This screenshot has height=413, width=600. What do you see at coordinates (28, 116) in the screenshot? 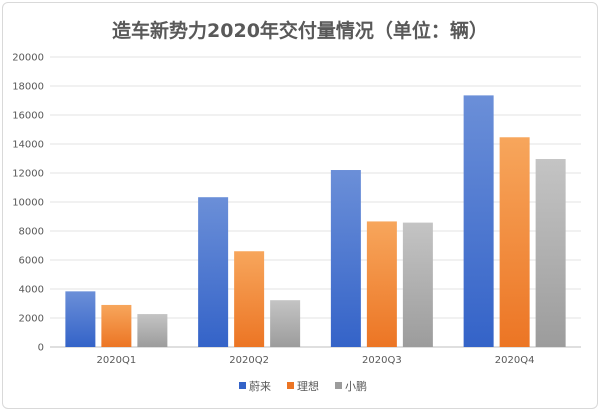
I see `y-tick-label: 16000` at bounding box center [28, 116].